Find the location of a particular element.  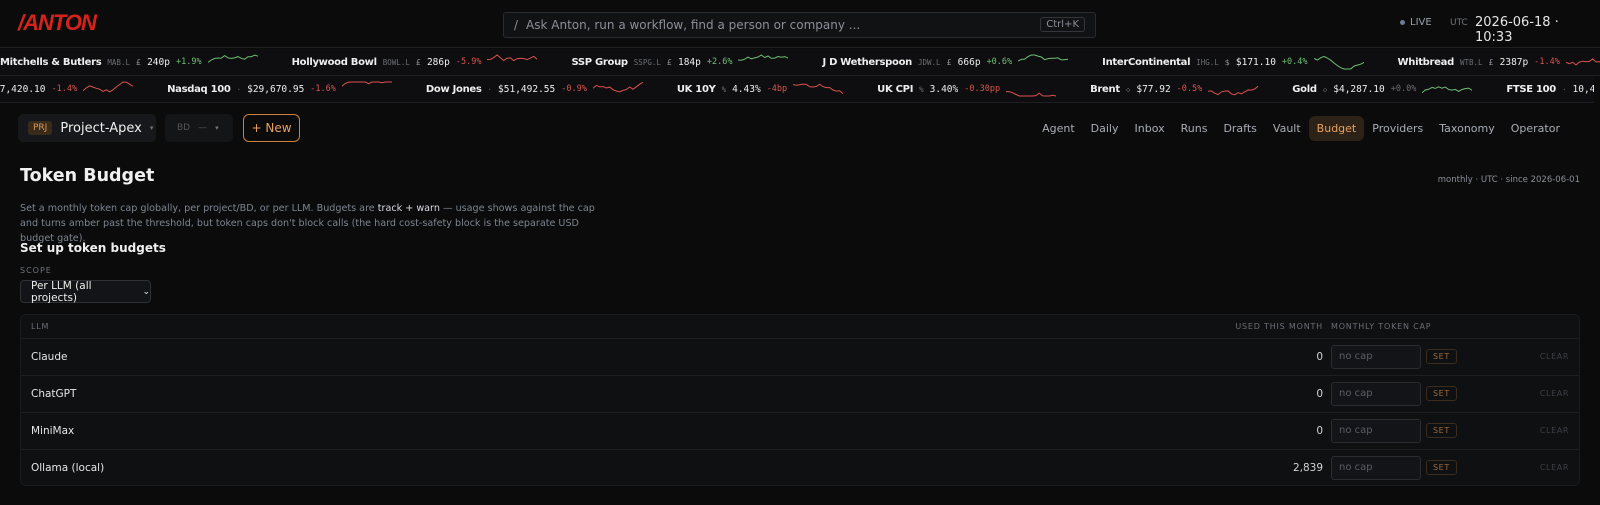

ticker-item: Dow Jones · $51,492.55 -0.9% is located at coordinates (534, 89).